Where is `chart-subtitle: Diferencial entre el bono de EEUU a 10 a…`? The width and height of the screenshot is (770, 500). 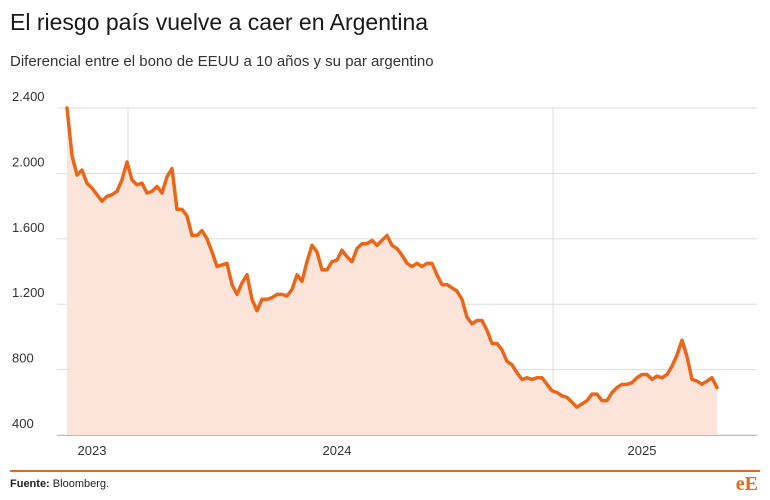 chart-subtitle: Diferencial entre el bono de EEUU a 10 a… is located at coordinates (222, 61).